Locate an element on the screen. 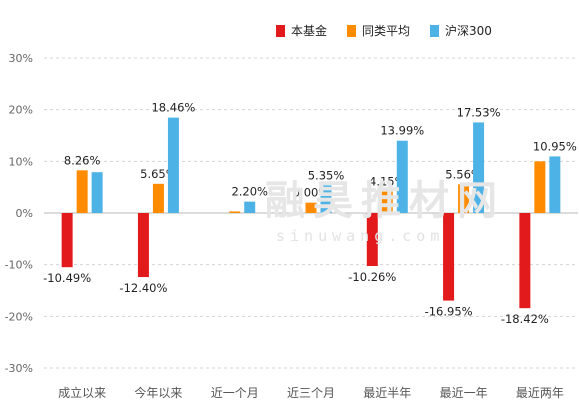 The height and width of the screenshot is (412, 579). data-label: -18.42% is located at coordinates (525, 319).